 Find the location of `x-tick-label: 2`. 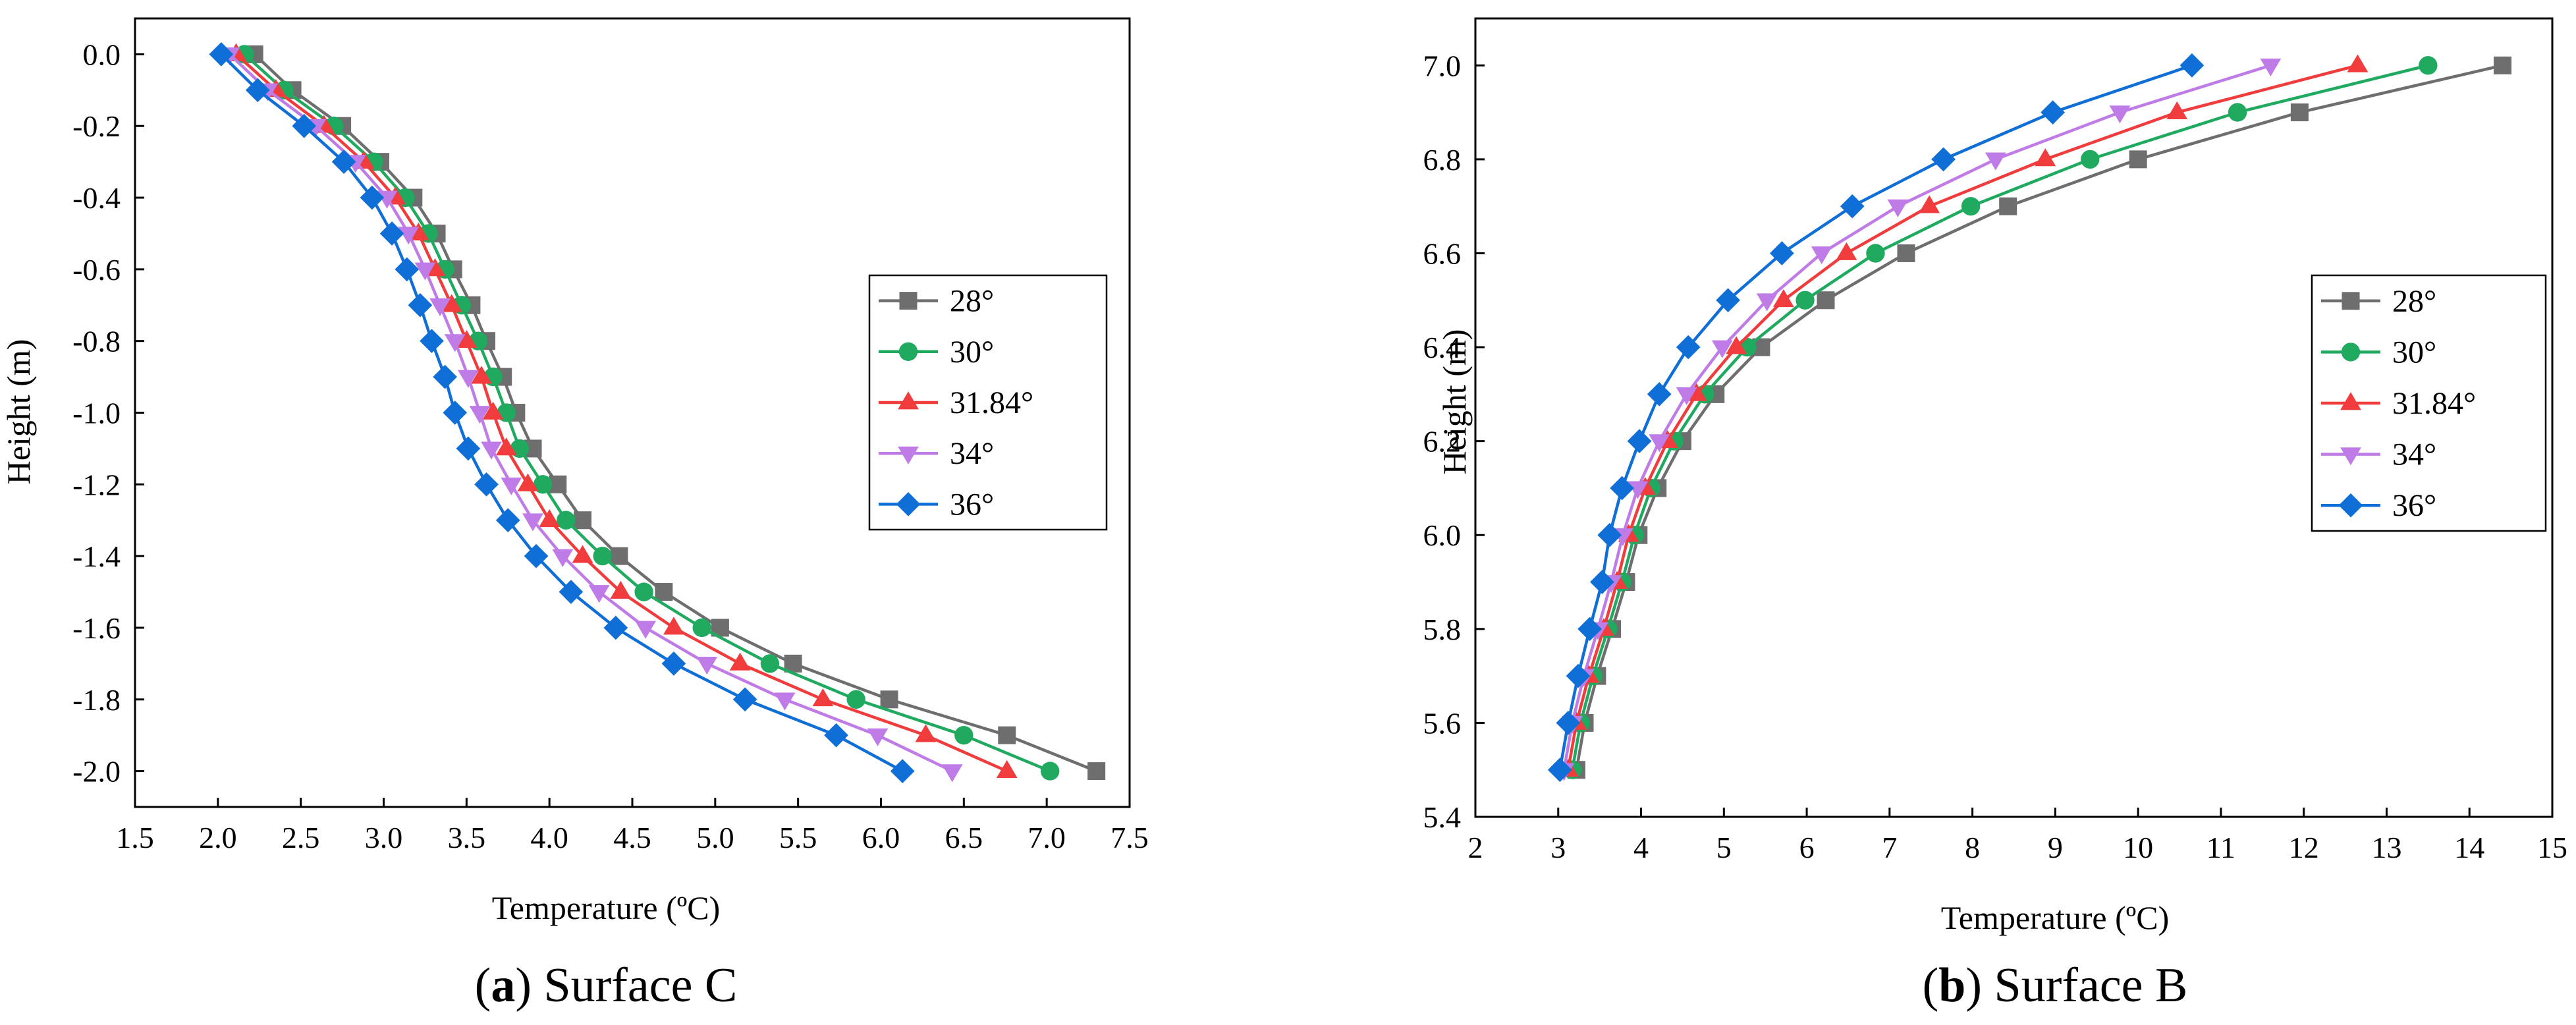

x-tick-label: 2 is located at coordinates (1475, 847).